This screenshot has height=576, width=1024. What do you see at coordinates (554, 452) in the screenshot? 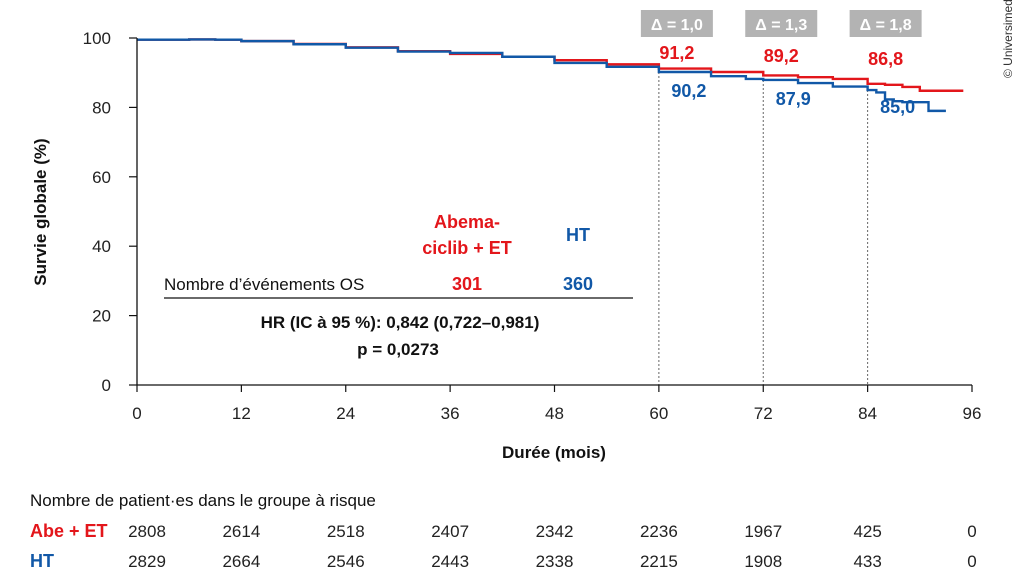
I see `x-axis-title: Durée (mois)` at bounding box center [554, 452].